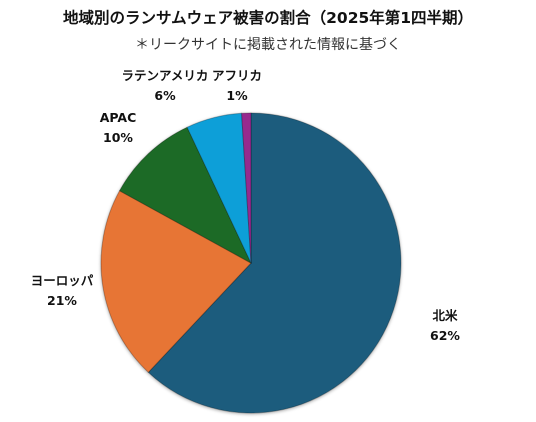 Image resolution: width=536 pixels, height=422 pixels. I want to click on slice-label-1: ヨーロッパ, so click(62, 280).